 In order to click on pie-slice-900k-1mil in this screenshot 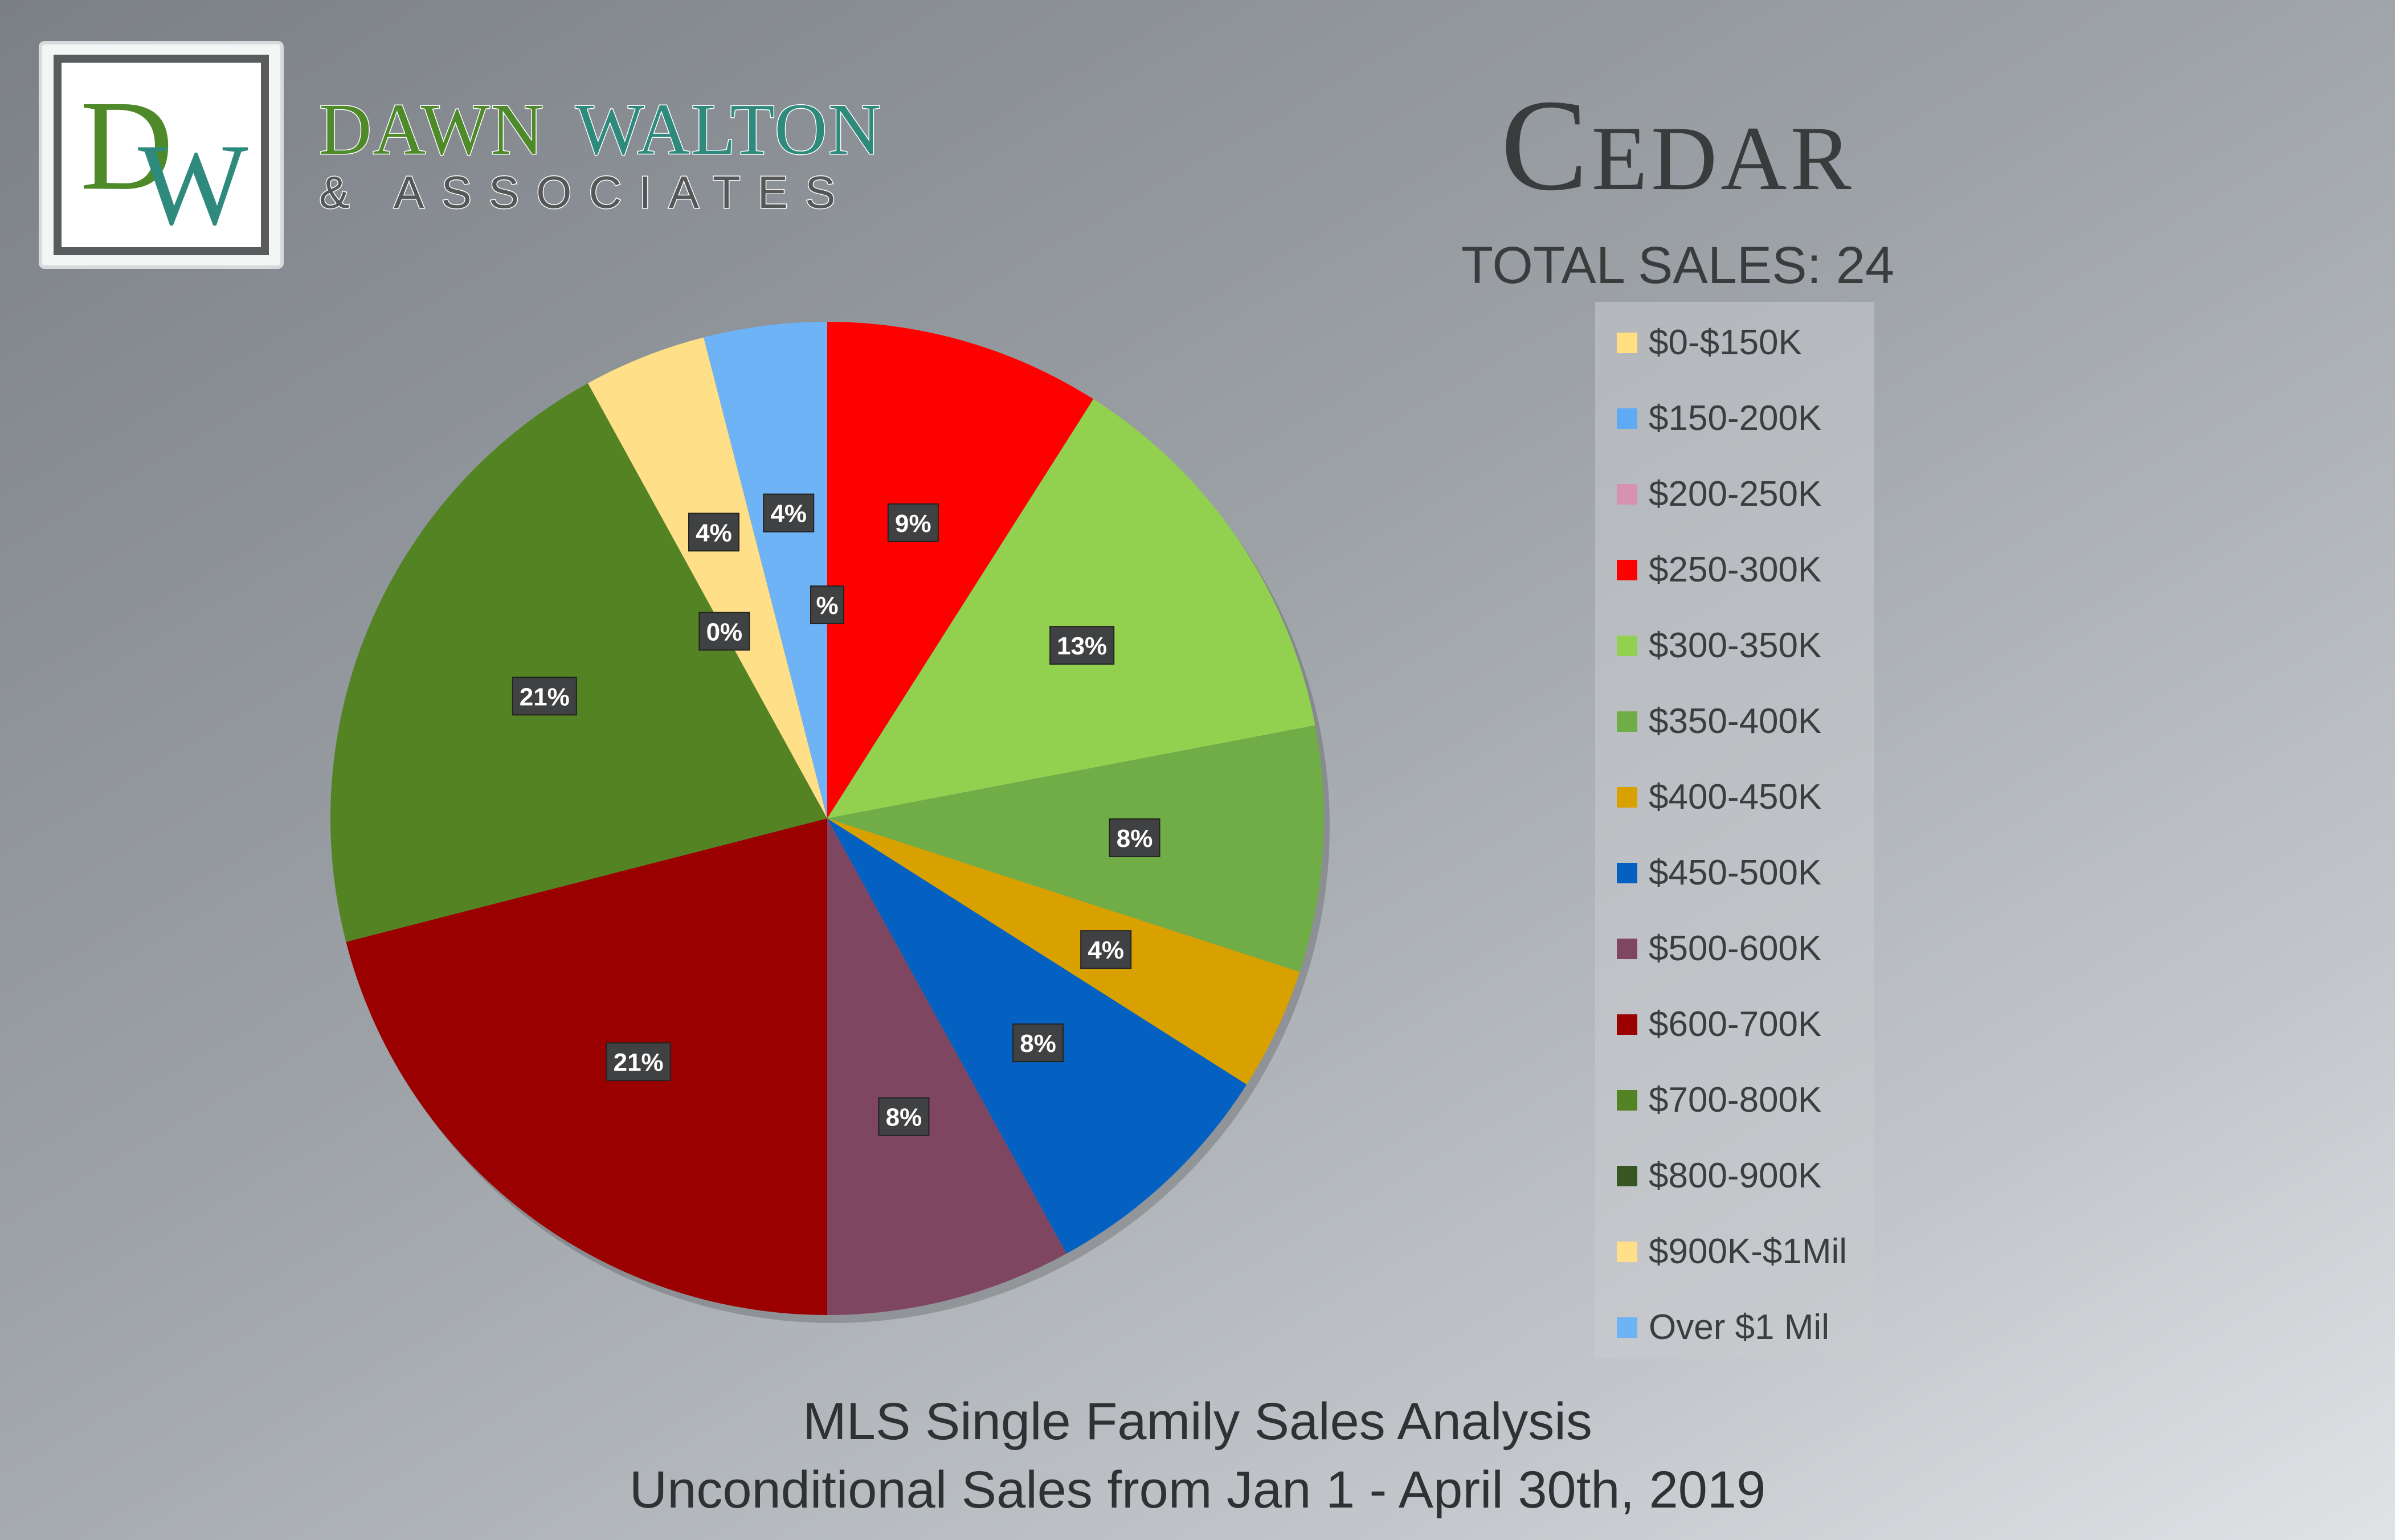, I will do `click(707, 577)`.